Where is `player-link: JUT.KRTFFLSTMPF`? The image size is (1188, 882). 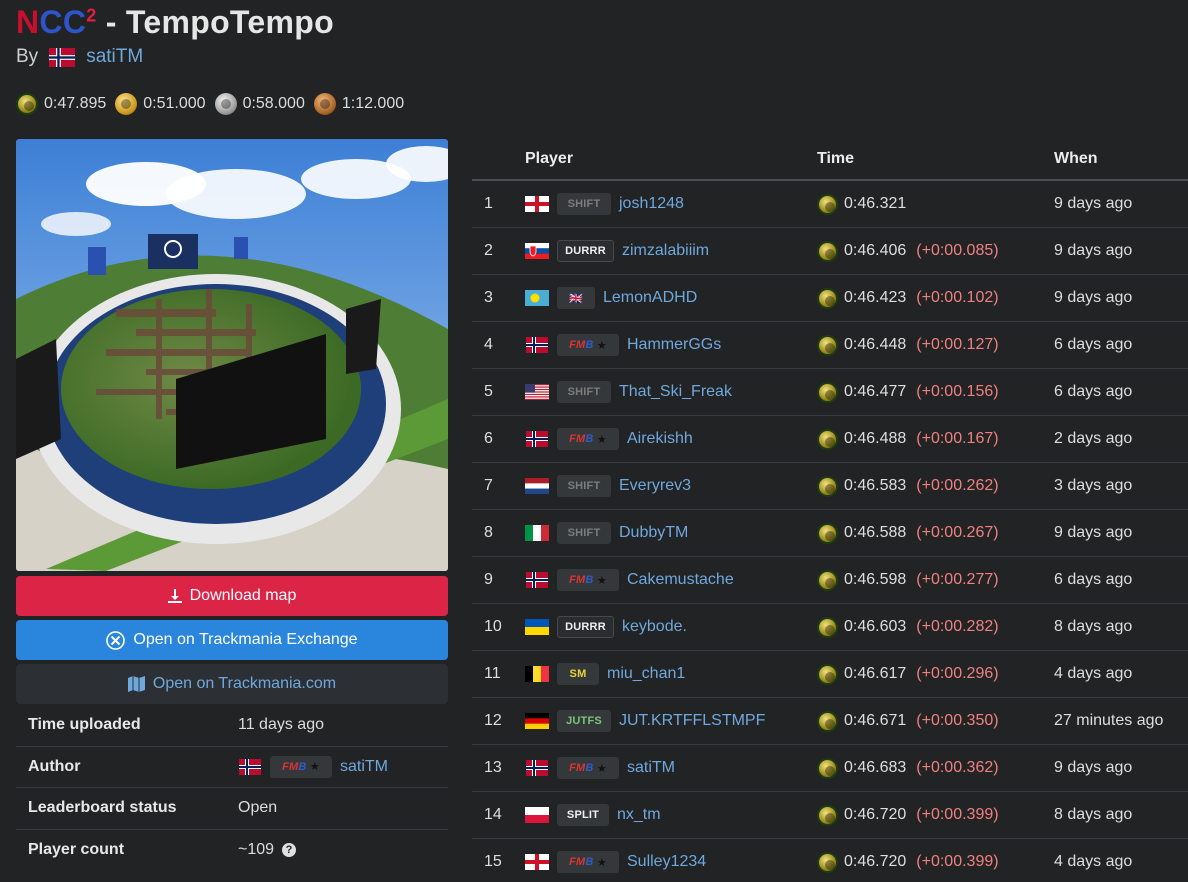
player-link: JUT.KRTFFLSTMPF is located at coordinates (692, 720).